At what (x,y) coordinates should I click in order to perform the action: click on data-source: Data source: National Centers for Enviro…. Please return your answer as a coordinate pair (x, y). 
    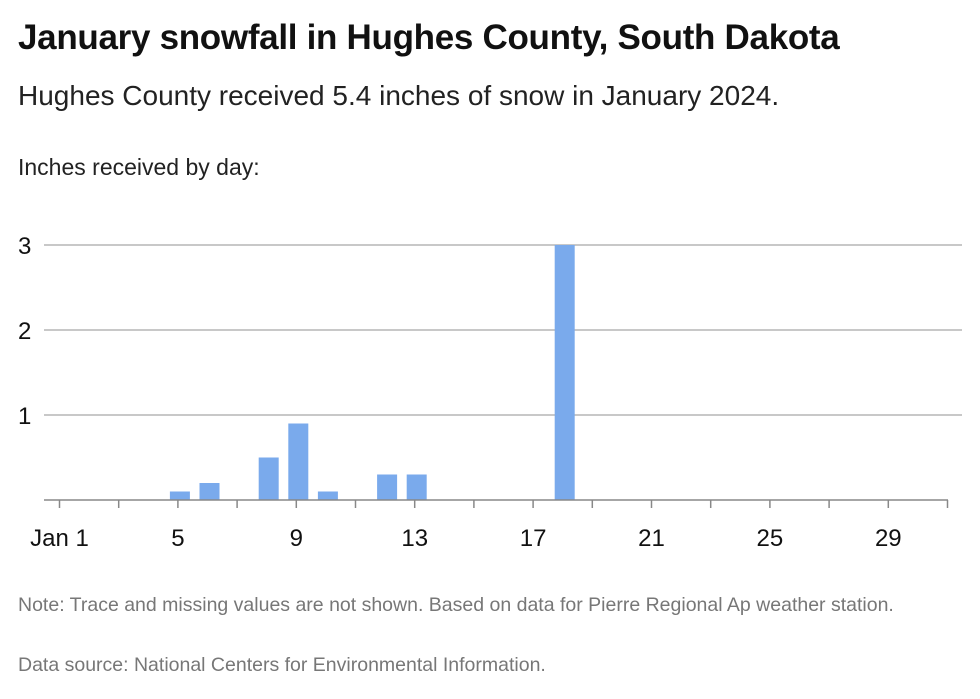
    Looking at the image, I should click on (282, 665).